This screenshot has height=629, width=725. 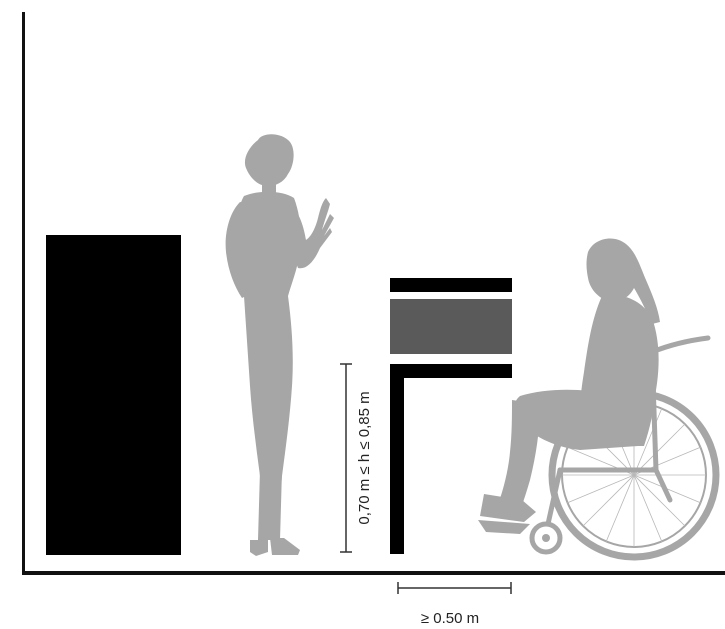 I want to click on depth-dimension, so click(x=454, y=588).